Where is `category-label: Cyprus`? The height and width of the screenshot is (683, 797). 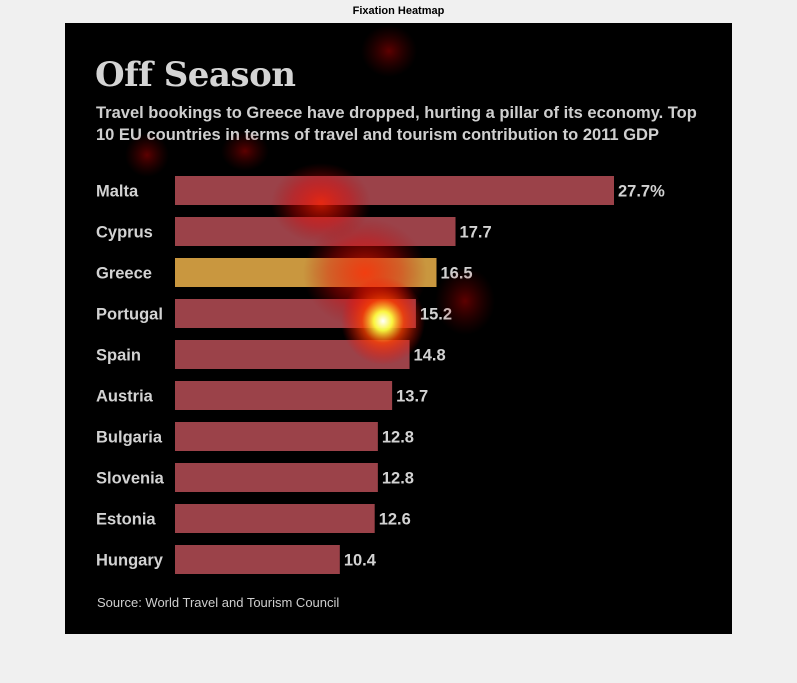 category-label: Cyprus is located at coordinates (124, 233).